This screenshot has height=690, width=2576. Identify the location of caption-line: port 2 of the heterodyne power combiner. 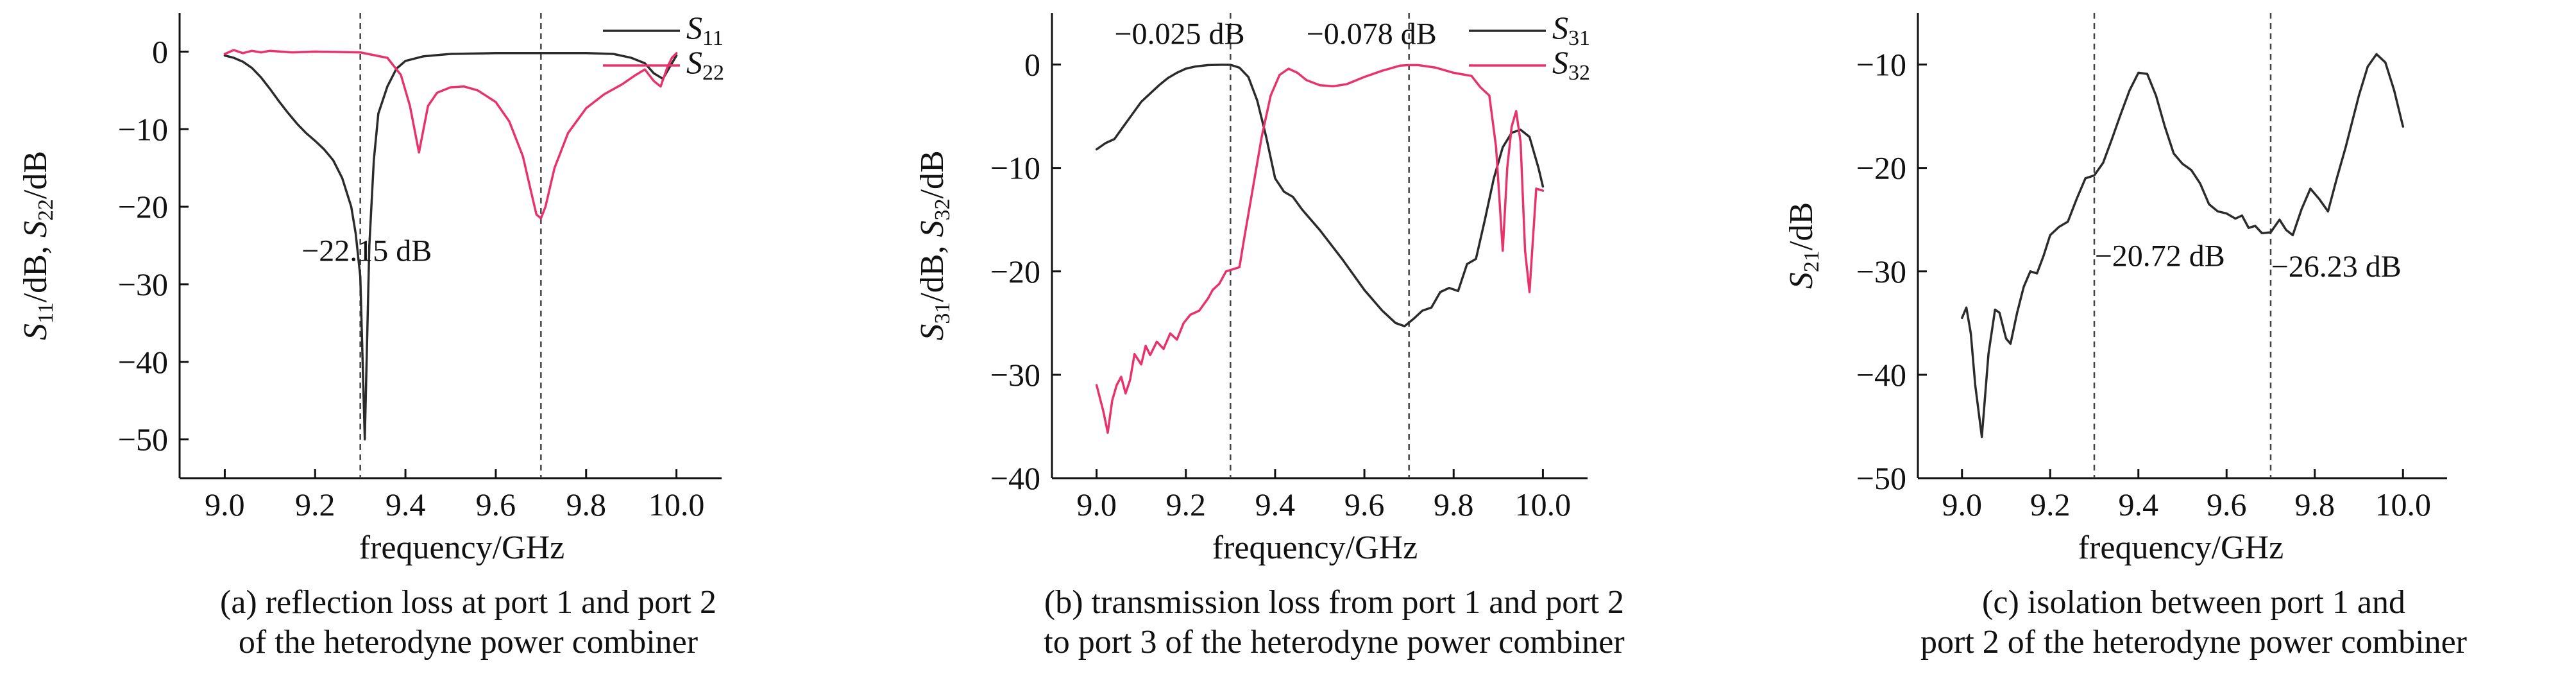
(2193, 642).